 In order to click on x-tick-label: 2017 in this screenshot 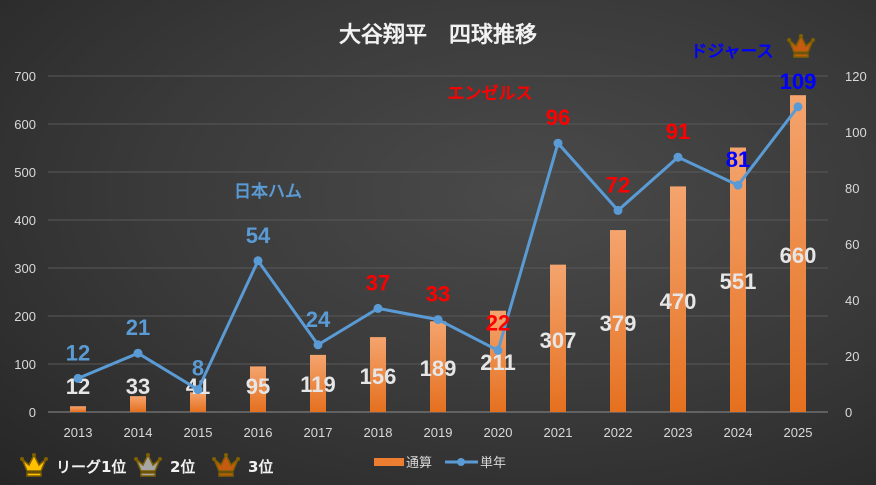, I will do `click(318, 432)`.